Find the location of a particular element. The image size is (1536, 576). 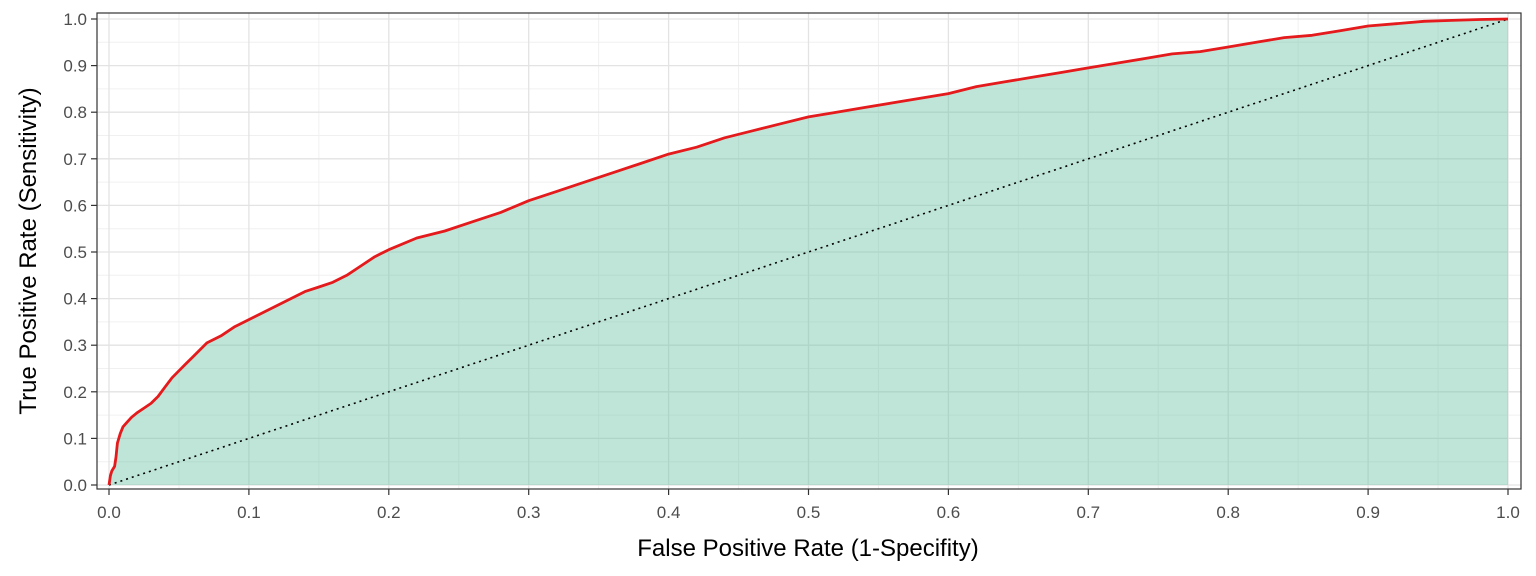

x-tick-label: 1.0 is located at coordinates (1508, 512).